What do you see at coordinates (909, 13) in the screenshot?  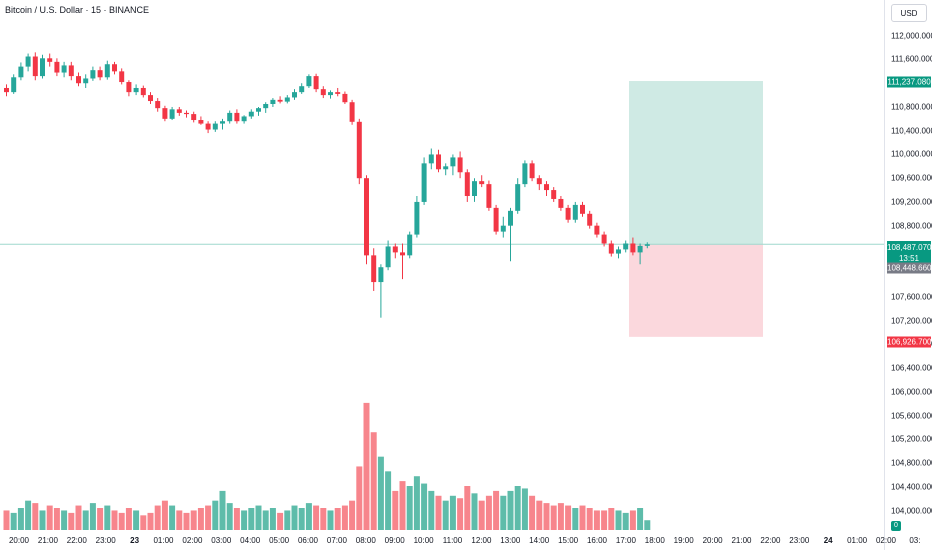 I see `currency-button: USD` at bounding box center [909, 13].